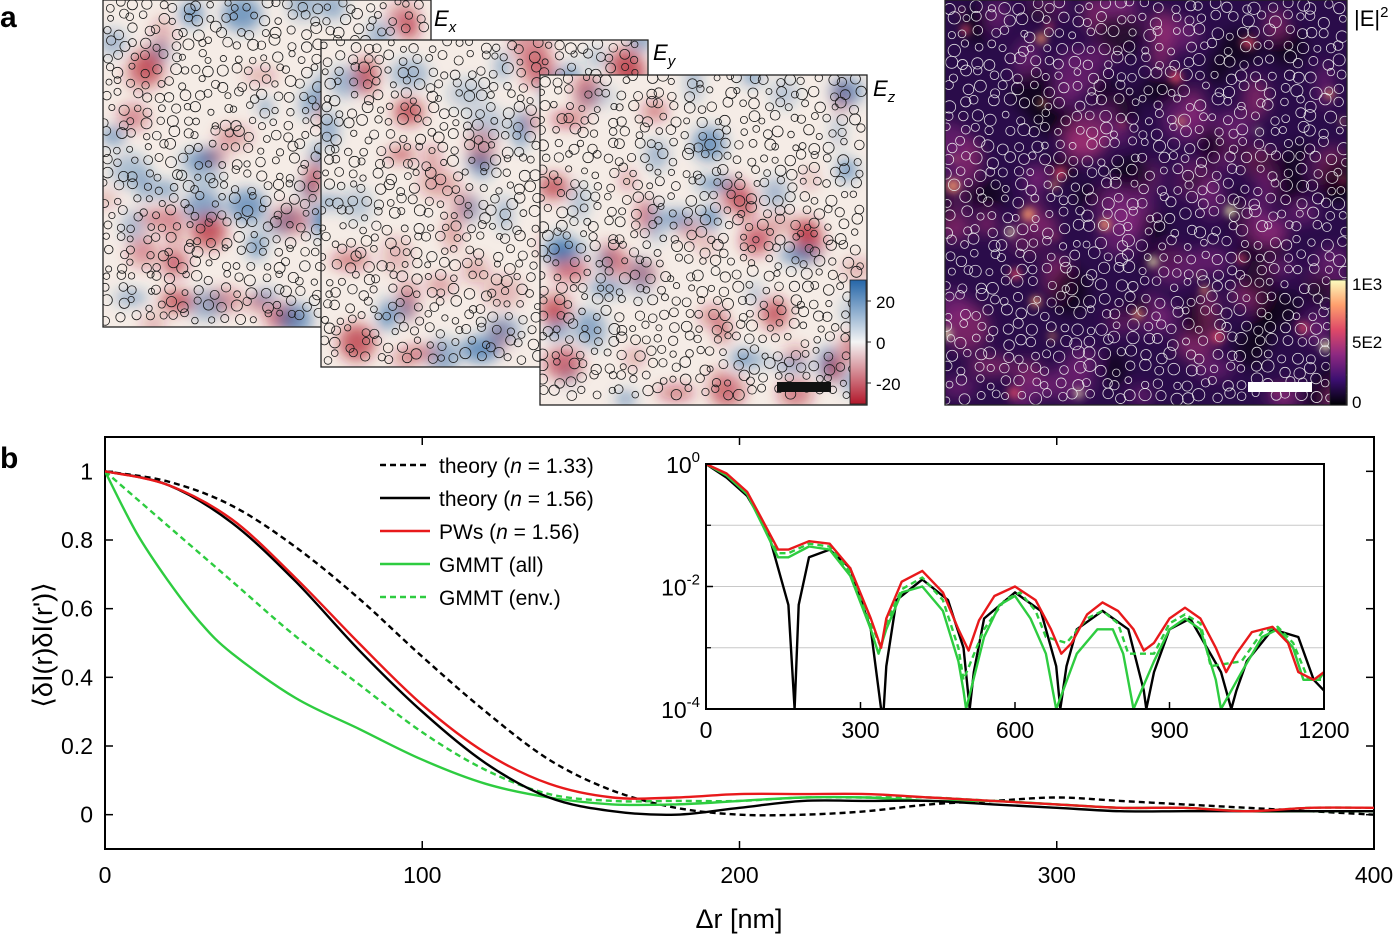 The width and height of the screenshot is (1400, 945). I want to click on inset-x-tick-label: 600, so click(1015, 730).